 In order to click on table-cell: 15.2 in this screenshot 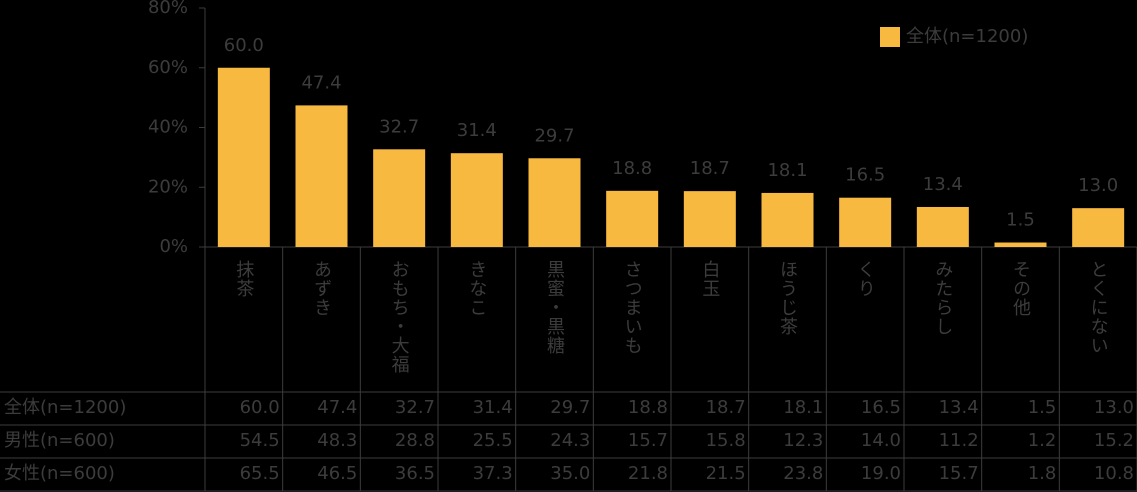, I will do `click(1114, 440)`.